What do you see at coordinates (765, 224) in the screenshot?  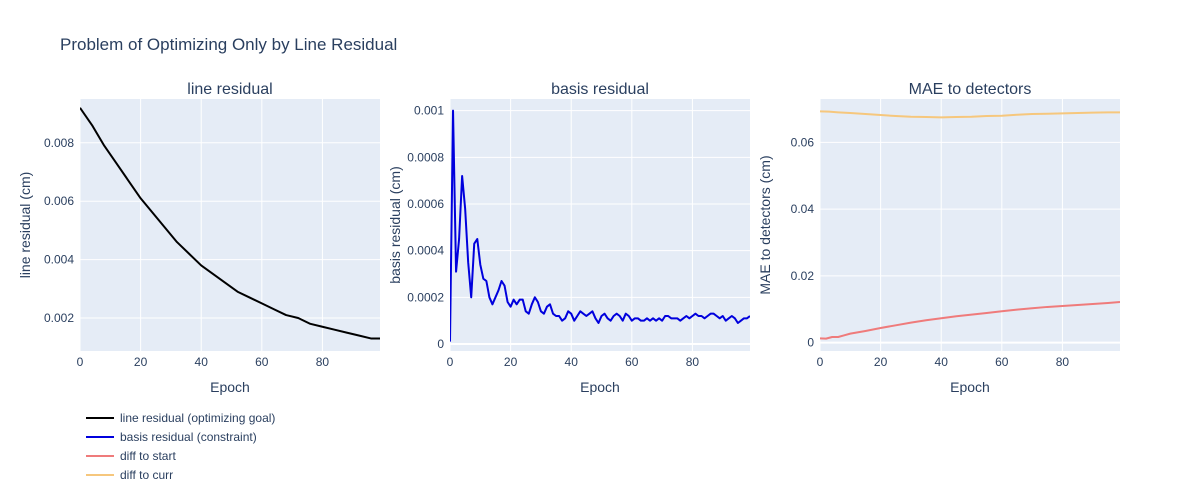 I see `y-axis-label: MAE to detectors (cm)` at bounding box center [765, 224].